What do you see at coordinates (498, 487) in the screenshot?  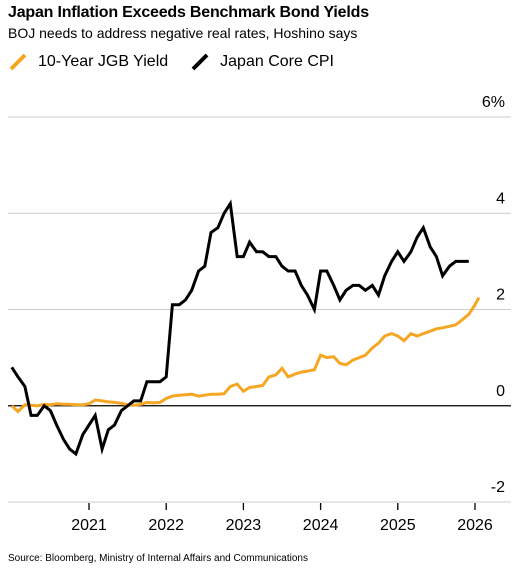 I see `y-tick-label: -2` at bounding box center [498, 487].